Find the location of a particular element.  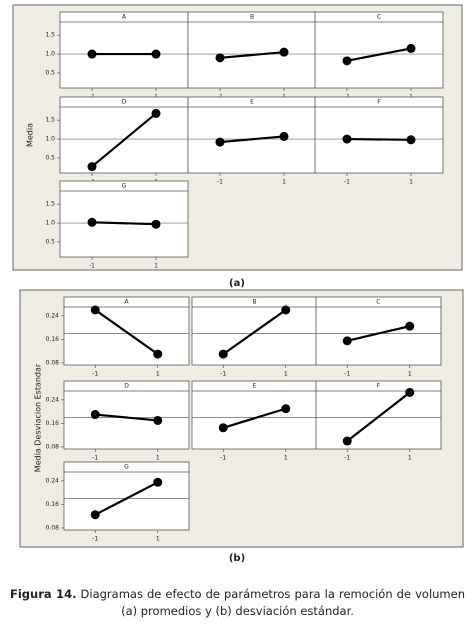

subplot-title: A is located at coordinates (126, 302).